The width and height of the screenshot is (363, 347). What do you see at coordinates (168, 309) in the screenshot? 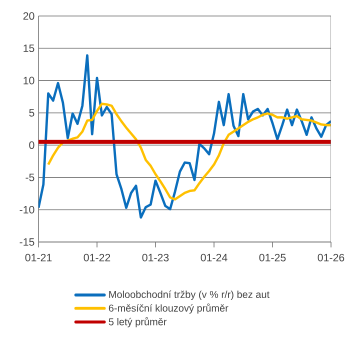
I see `legend-label: 6-měsíční klouzový průměr` at bounding box center [168, 309].